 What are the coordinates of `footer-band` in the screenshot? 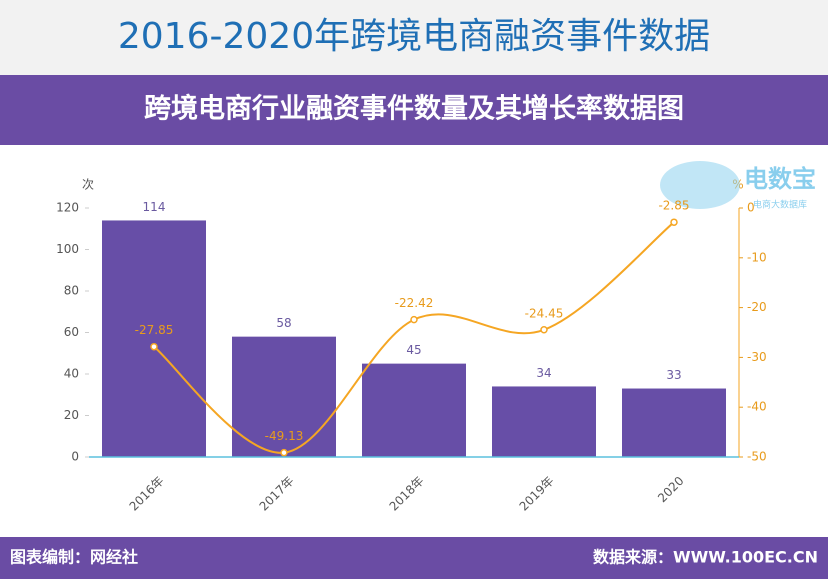 It's located at (414, 558).